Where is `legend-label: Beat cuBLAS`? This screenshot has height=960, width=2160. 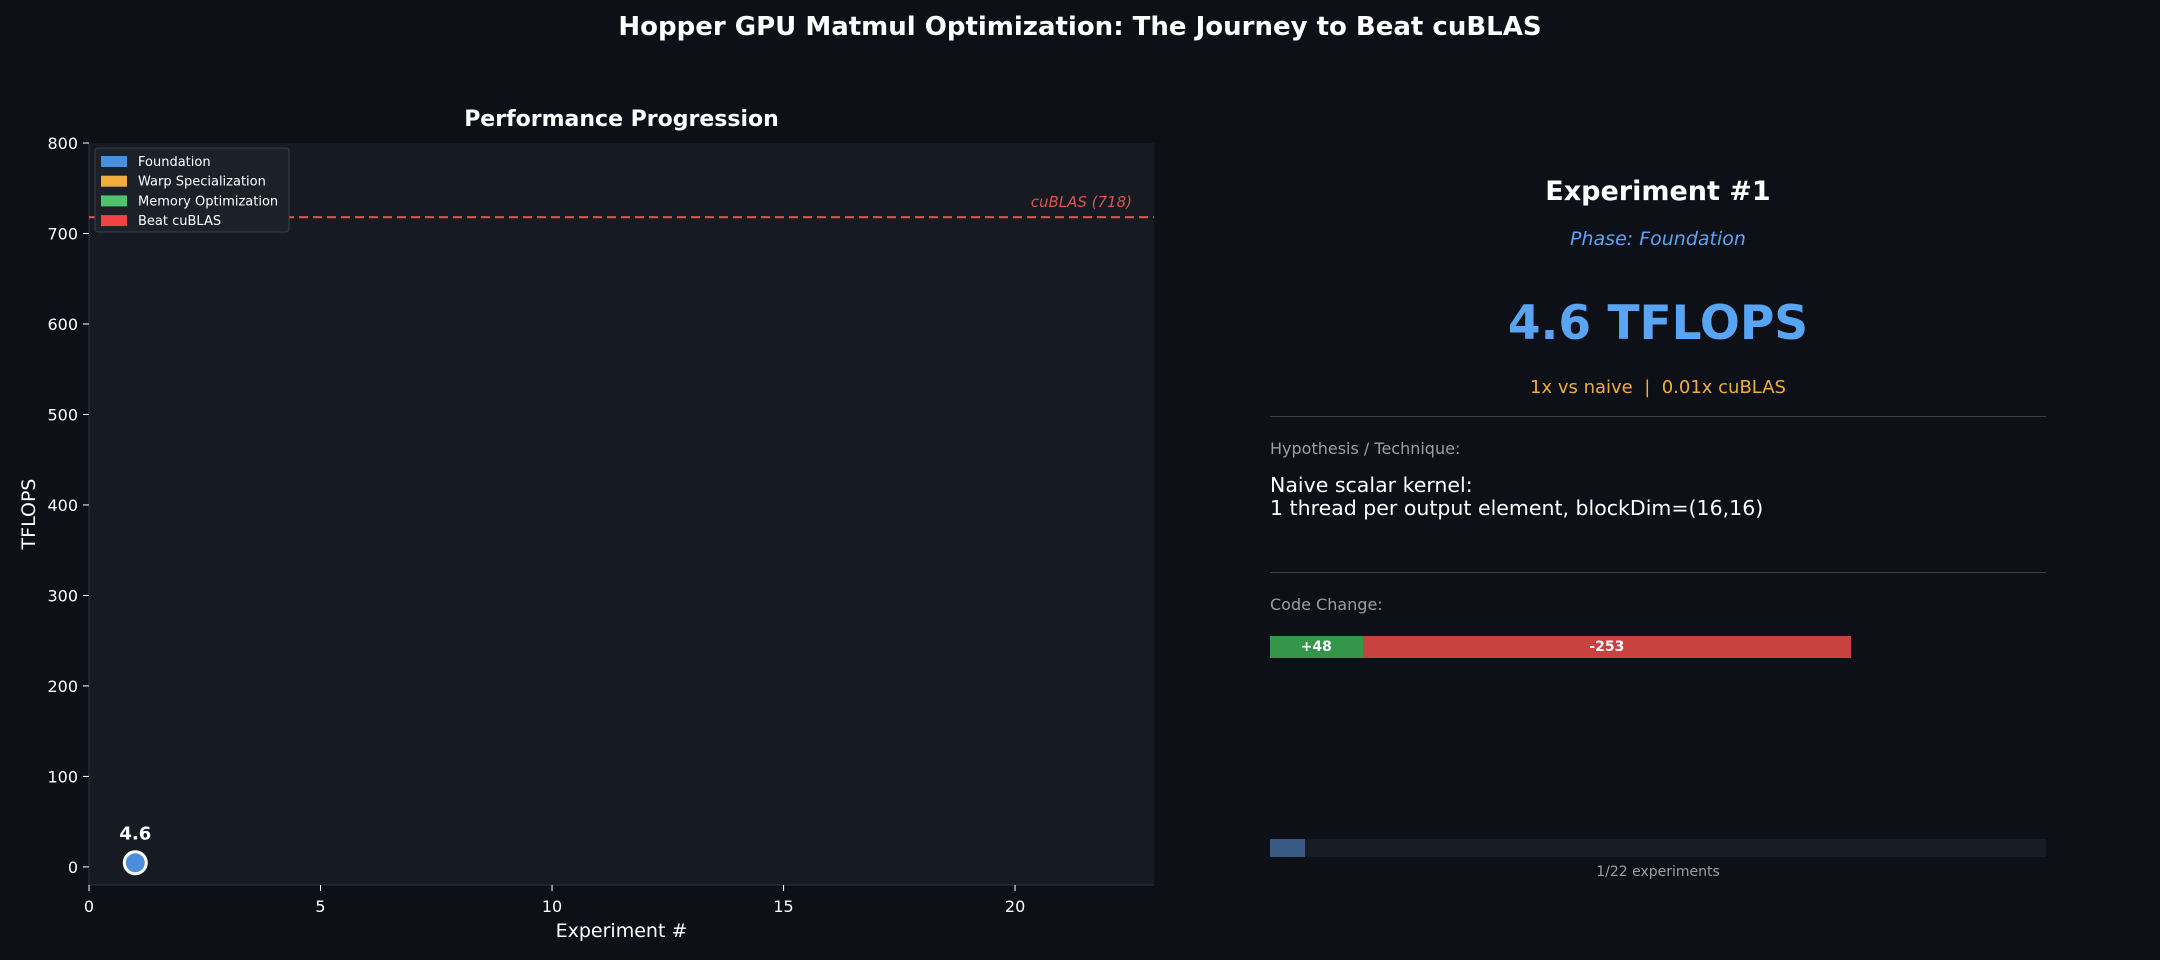
legend-label: Beat cuBLAS is located at coordinates (179, 221).